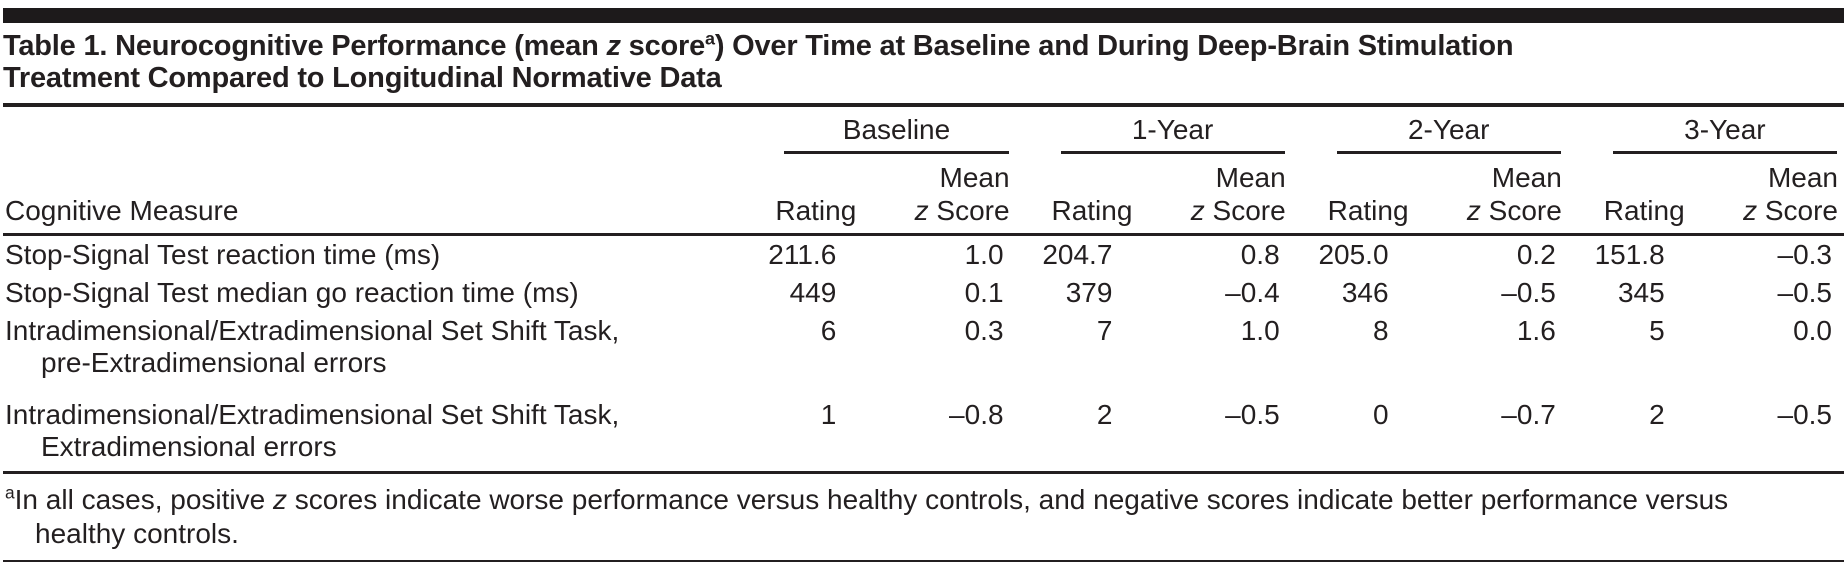 The height and width of the screenshot is (562, 1847). I want to click on cell-value: 379, so click(1089, 292).